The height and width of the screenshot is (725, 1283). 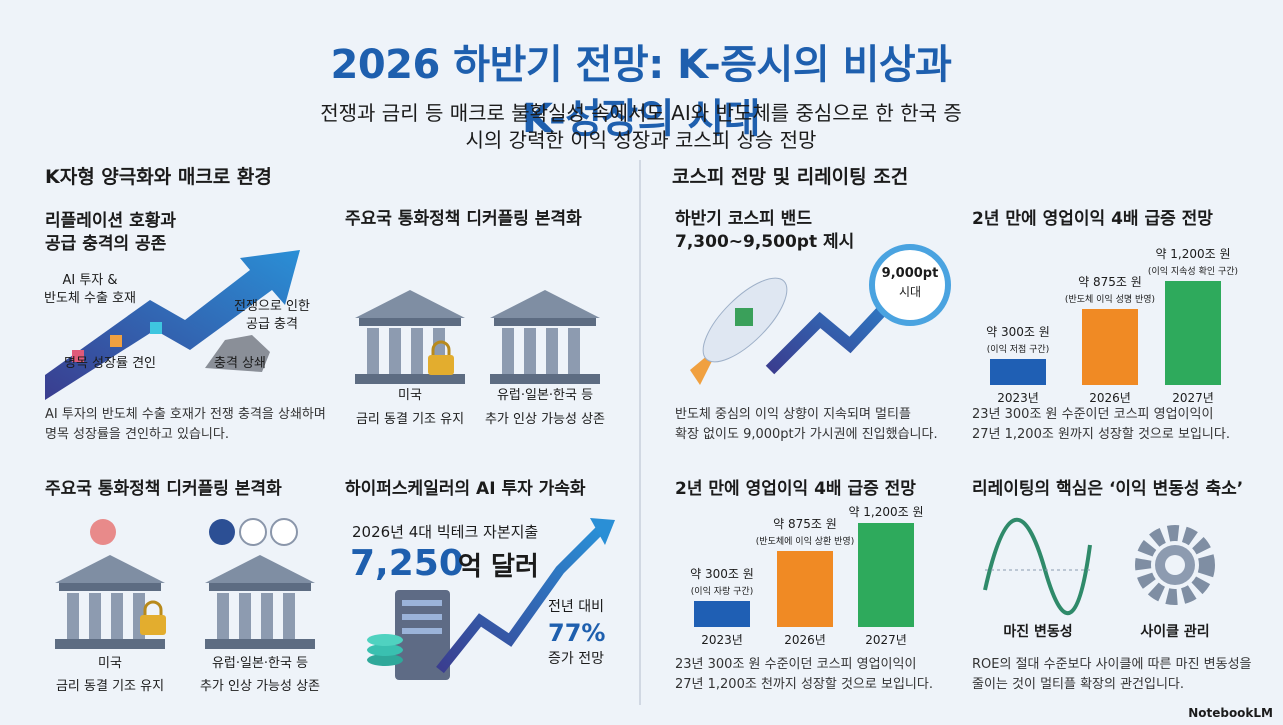 I want to click on growth-arrow, so click(x=172, y=325).